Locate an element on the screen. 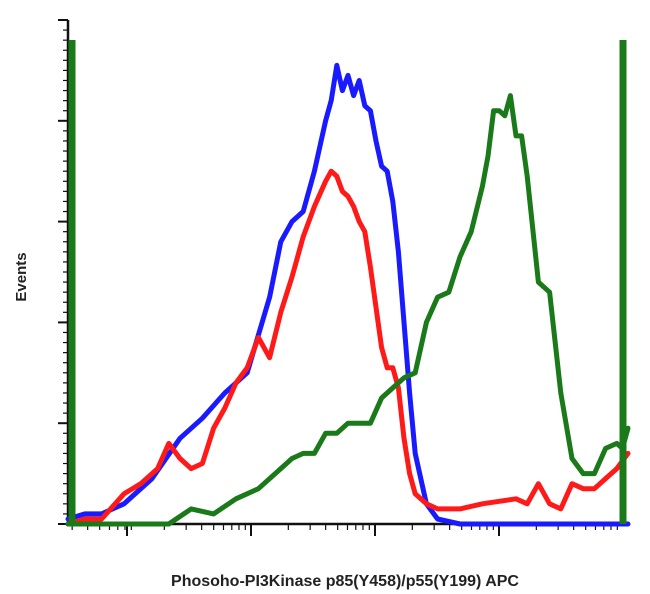 Image resolution: width=650 pixels, height=594 pixels. y-axis-title: Events is located at coordinates (21, 276).